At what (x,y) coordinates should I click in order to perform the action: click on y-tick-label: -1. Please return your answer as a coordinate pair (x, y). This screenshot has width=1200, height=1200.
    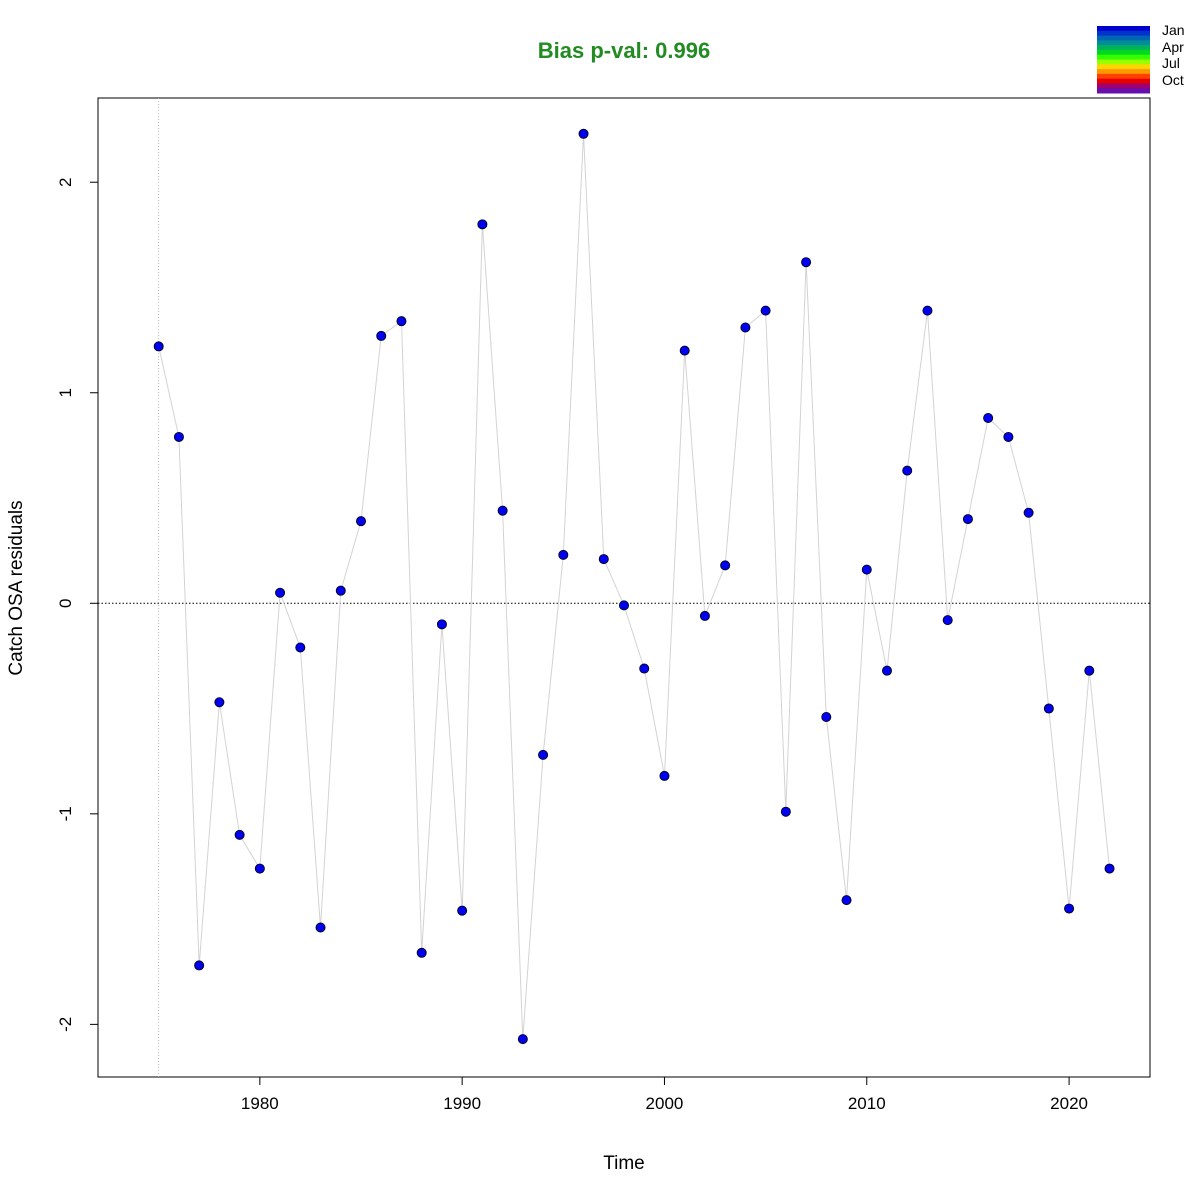
    Looking at the image, I should click on (65, 813).